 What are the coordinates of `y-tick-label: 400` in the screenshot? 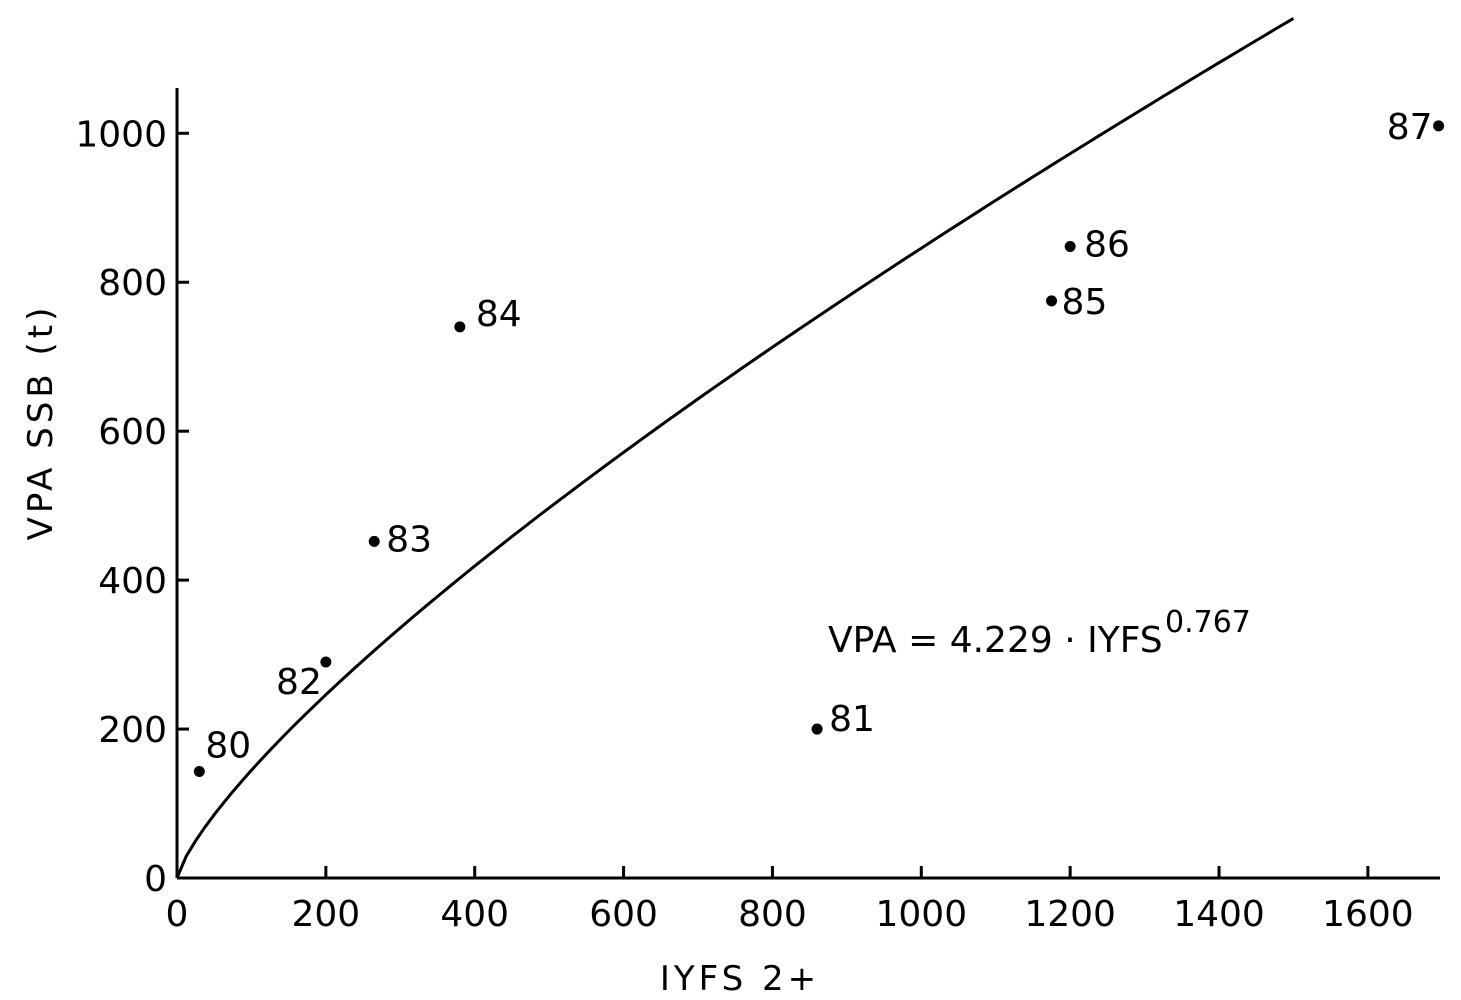 It's located at (132, 581).